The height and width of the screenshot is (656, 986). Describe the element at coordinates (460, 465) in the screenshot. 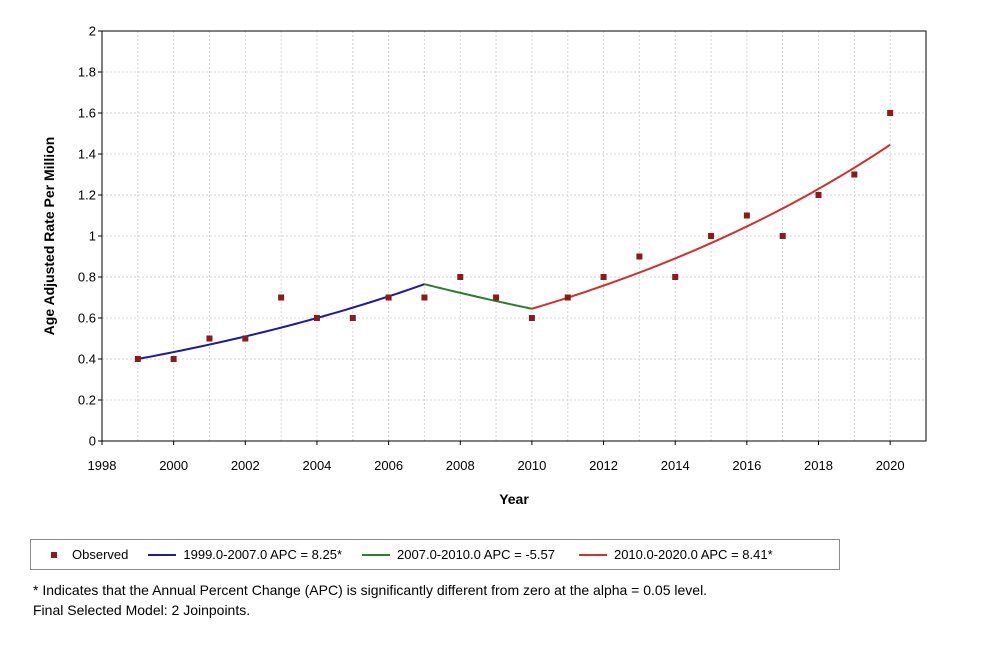

I see `x-tick-label: 2008` at that location.